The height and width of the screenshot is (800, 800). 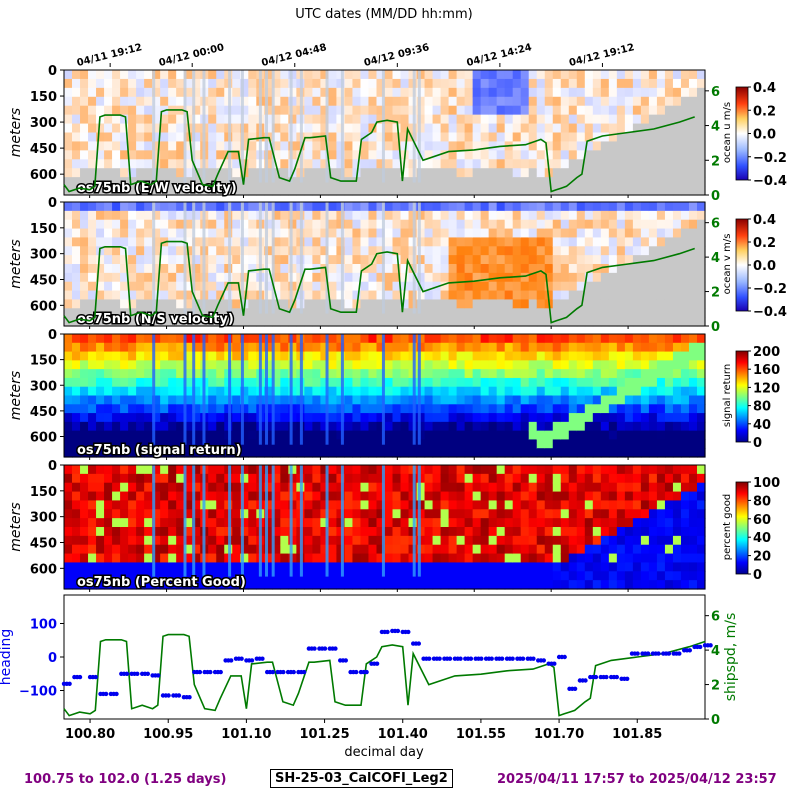 What do you see at coordinates (384, 675) in the screenshot?
I see `ship-speed-line` at bounding box center [384, 675].